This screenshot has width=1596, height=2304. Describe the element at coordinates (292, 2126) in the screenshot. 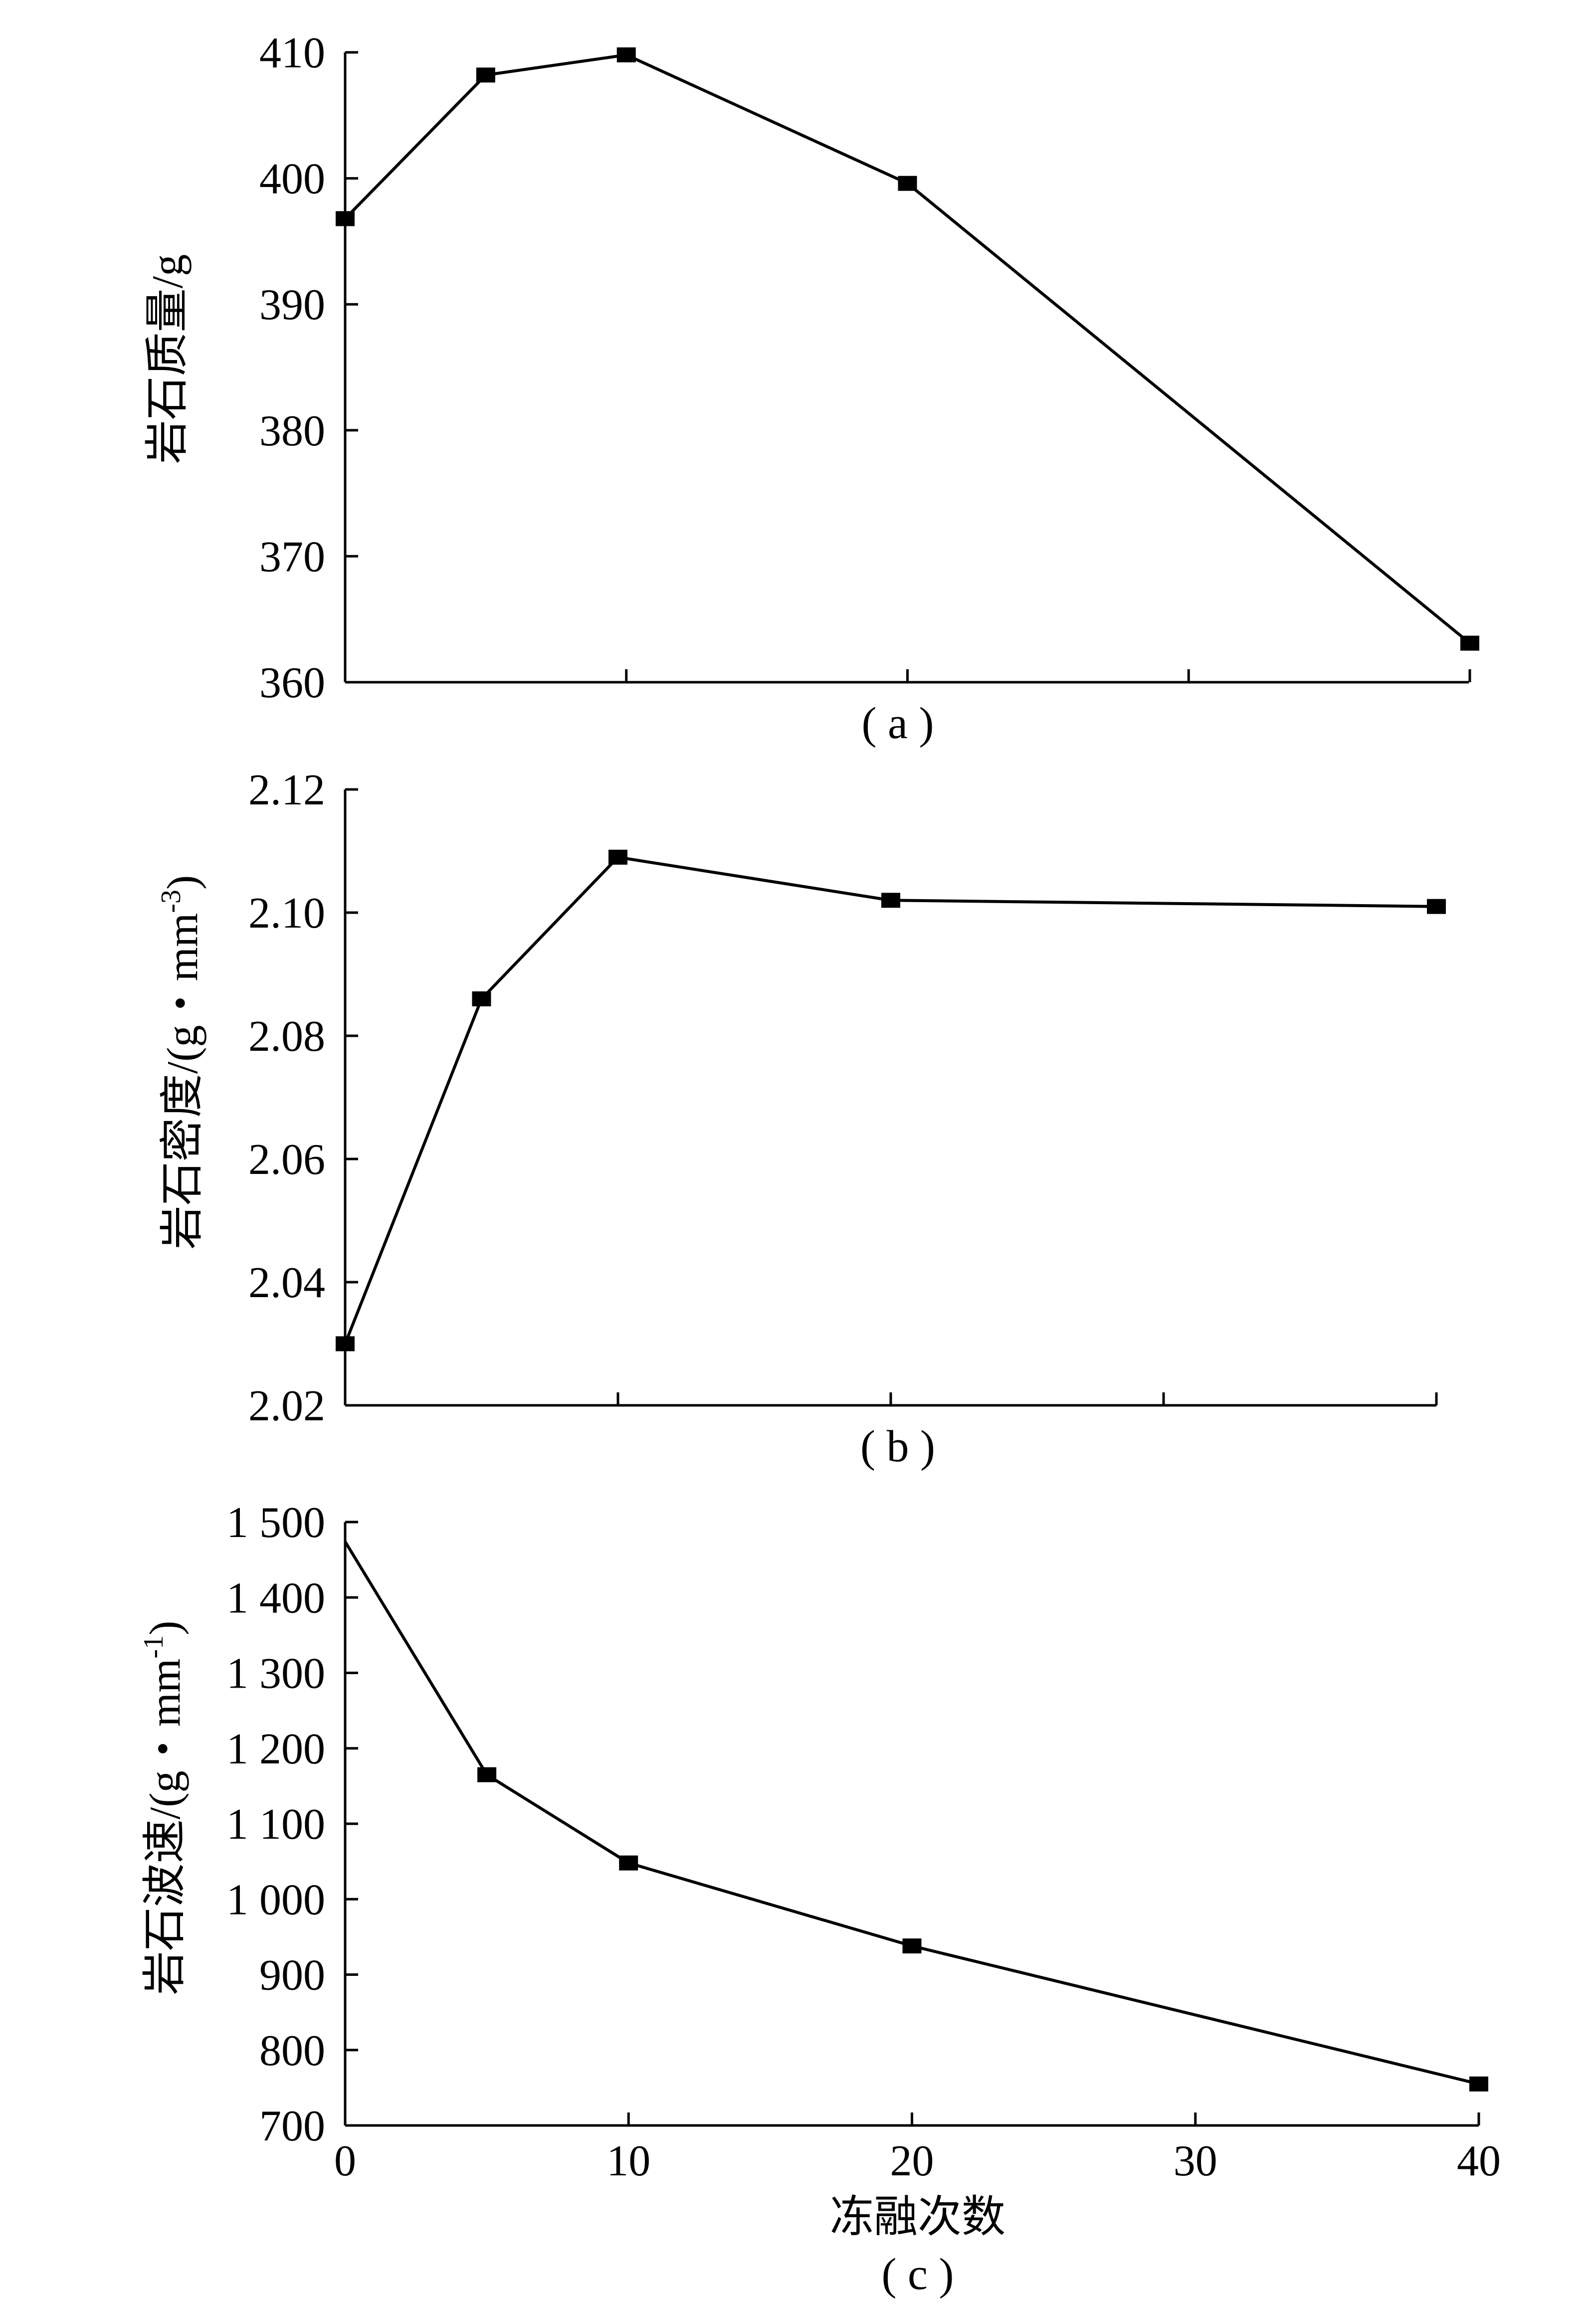

I see `y-tick-label-c: 700` at that location.